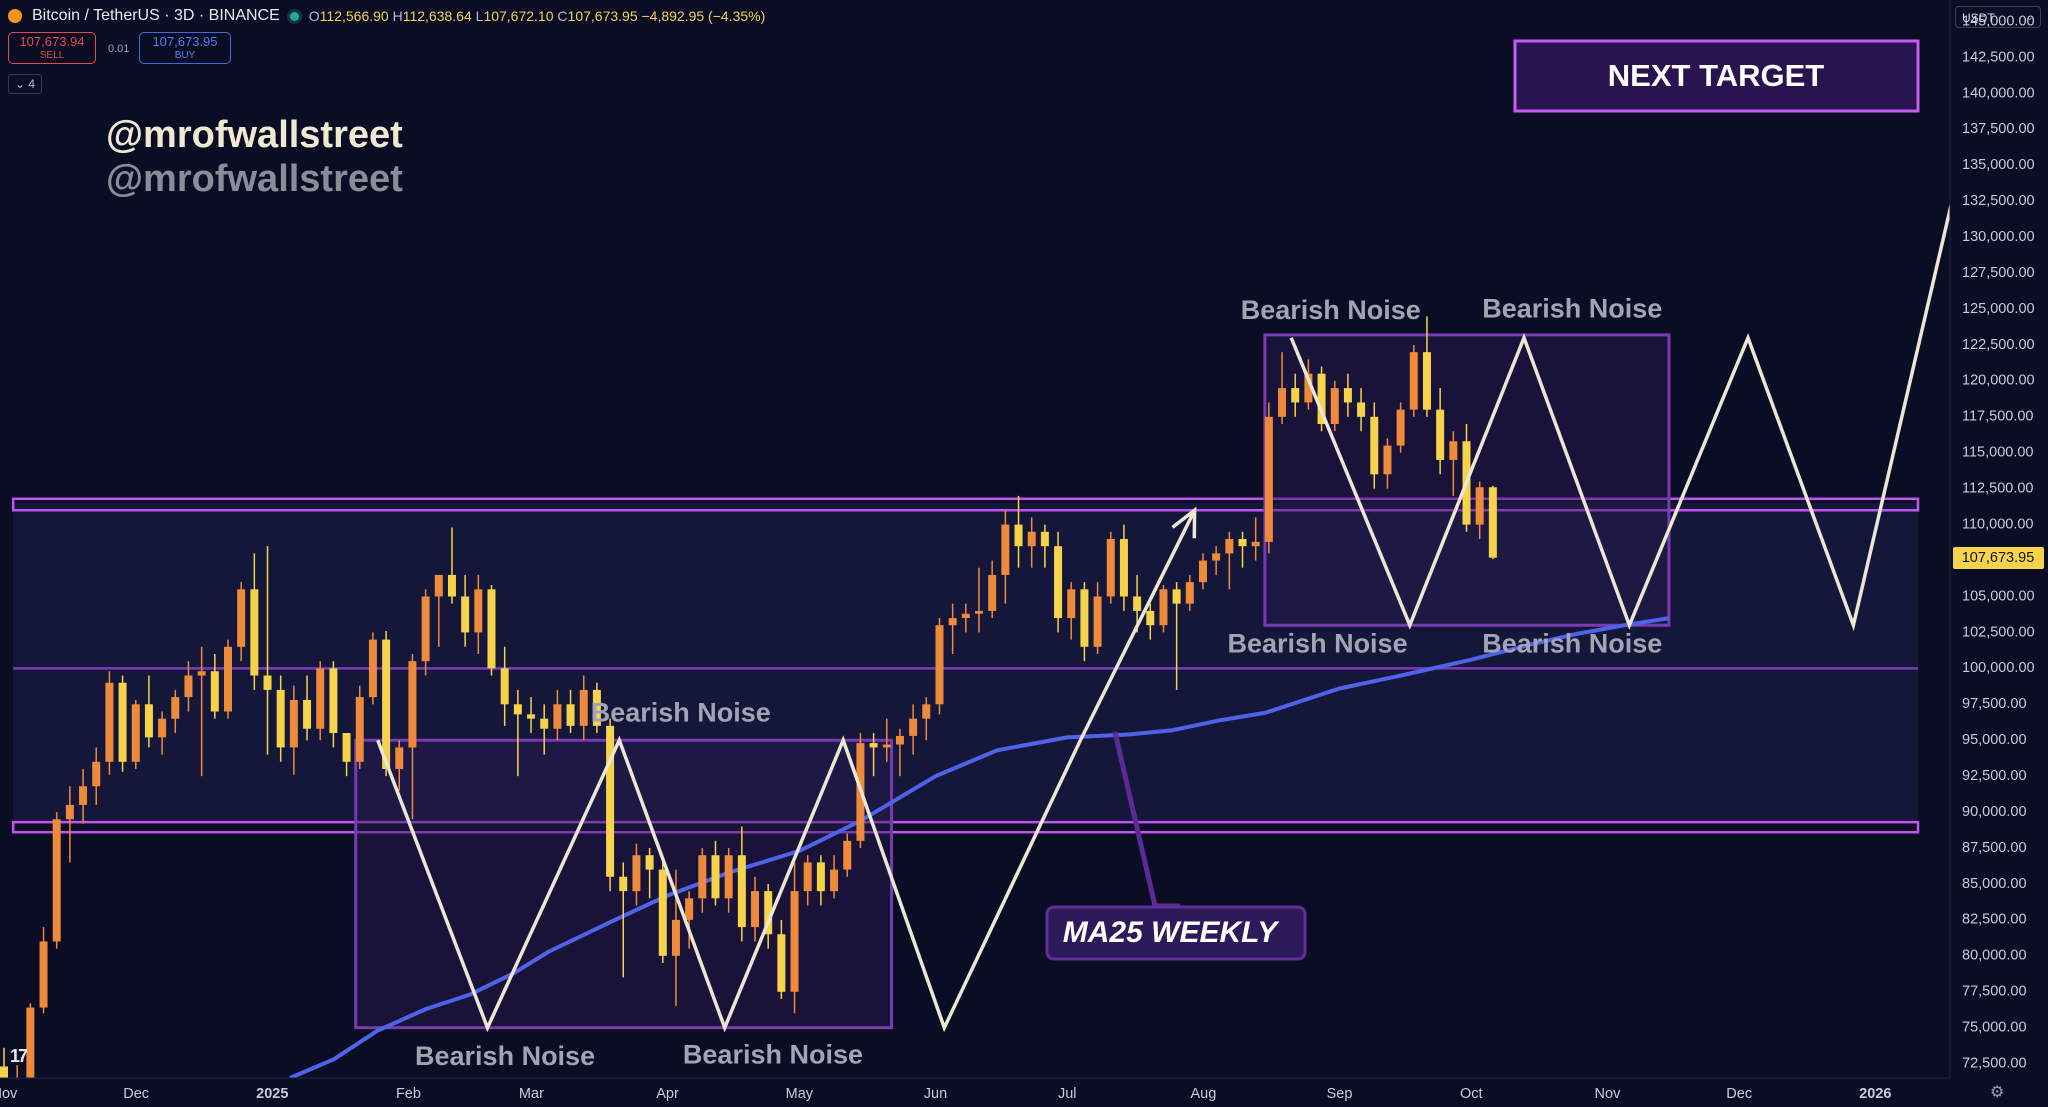 Image resolution: width=2048 pixels, height=1107 pixels. What do you see at coordinates (272, 1094) in the screenshot?
I see `time-tick-label: 2025` at bounding box center [272, 1094].